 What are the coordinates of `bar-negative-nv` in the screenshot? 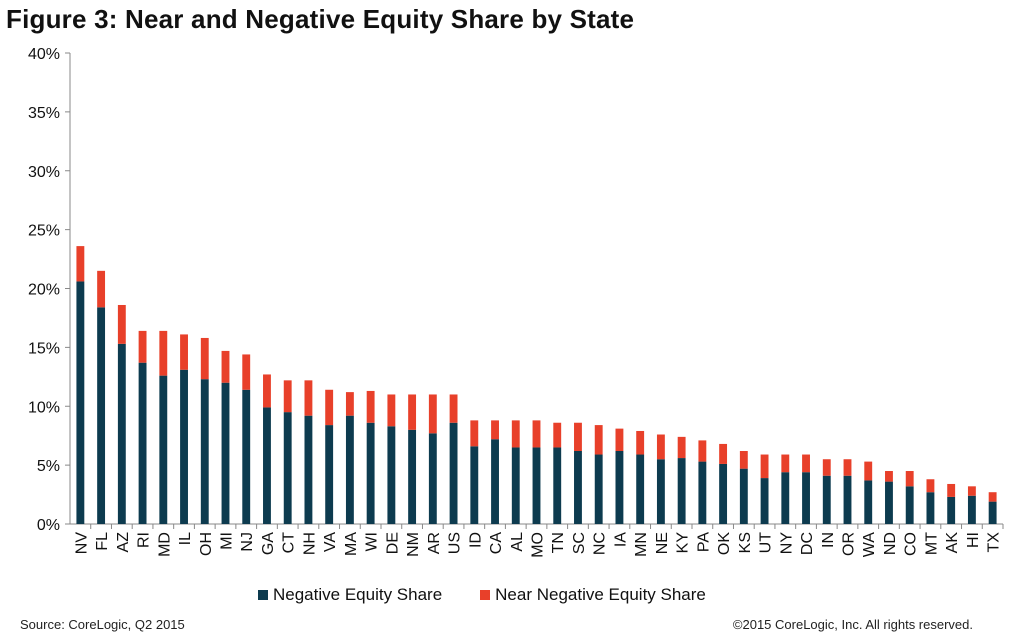 It's located at (80, 402).